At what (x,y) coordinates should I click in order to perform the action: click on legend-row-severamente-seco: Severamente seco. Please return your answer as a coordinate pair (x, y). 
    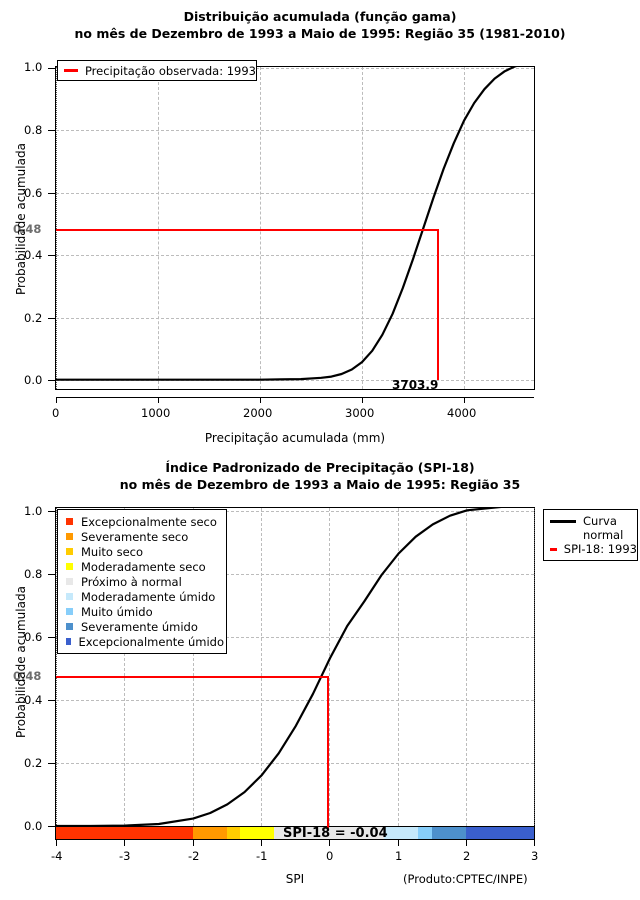
    Looking at the image, I should click on (141, 536).